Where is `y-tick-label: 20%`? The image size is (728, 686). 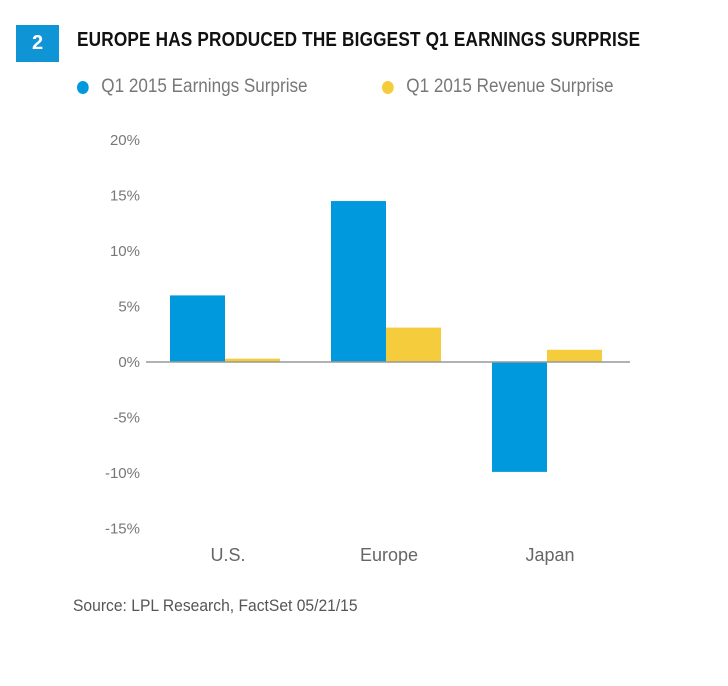 y-tick-label: 20% is located at coordinates (125, 140).